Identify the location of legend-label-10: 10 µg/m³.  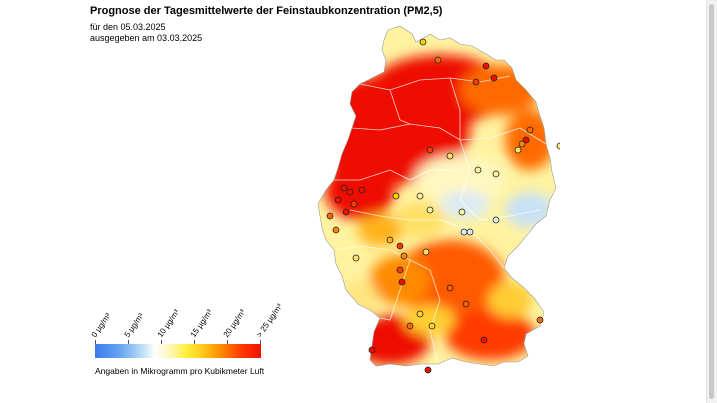
(168, 323).